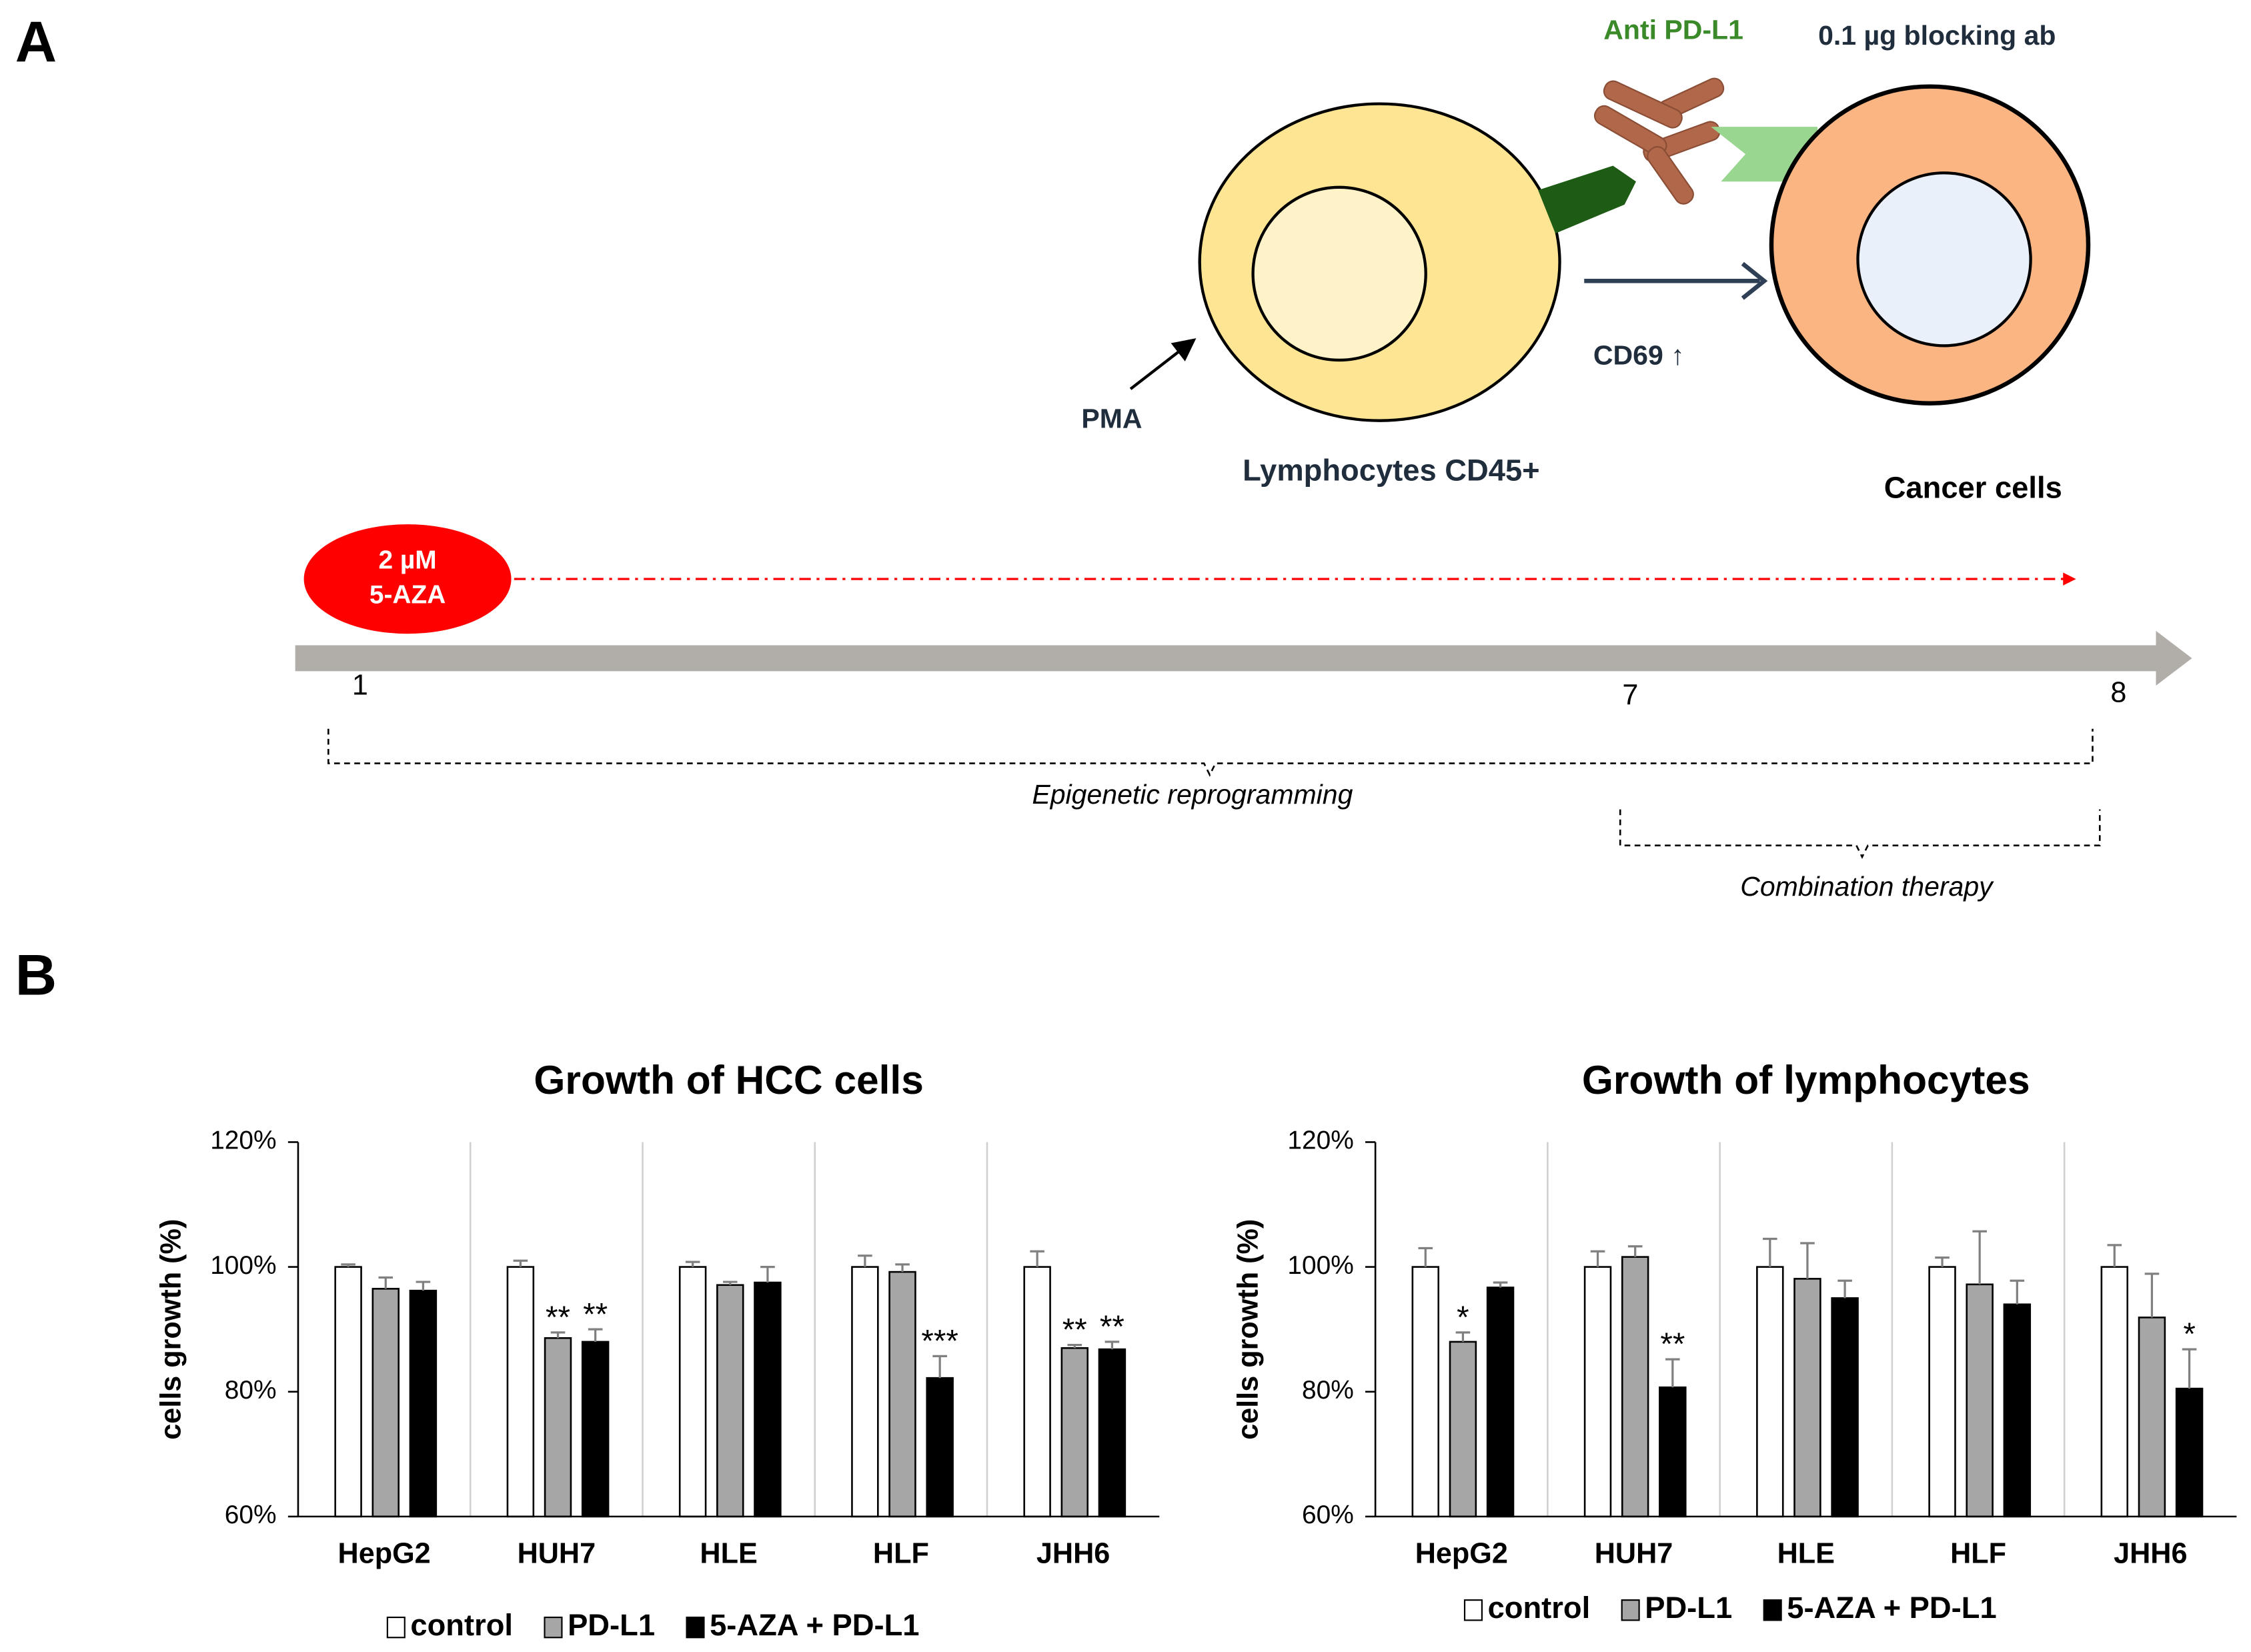  I want to click on label: Lymphocytes CD45+, so click(1391, 470).